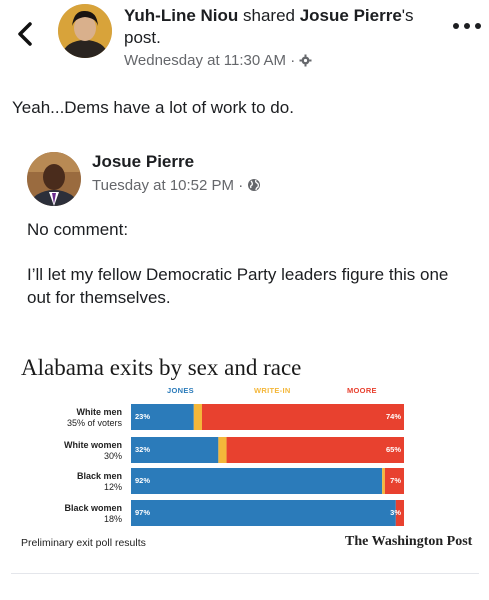  I want to click on globe-icon, so click(254, 187).